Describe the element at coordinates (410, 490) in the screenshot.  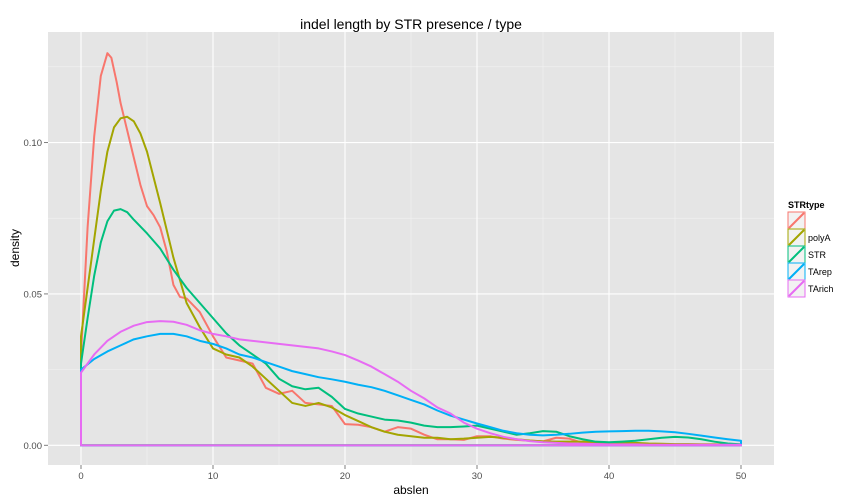
I see `x-axis-title: abslen` at that location.